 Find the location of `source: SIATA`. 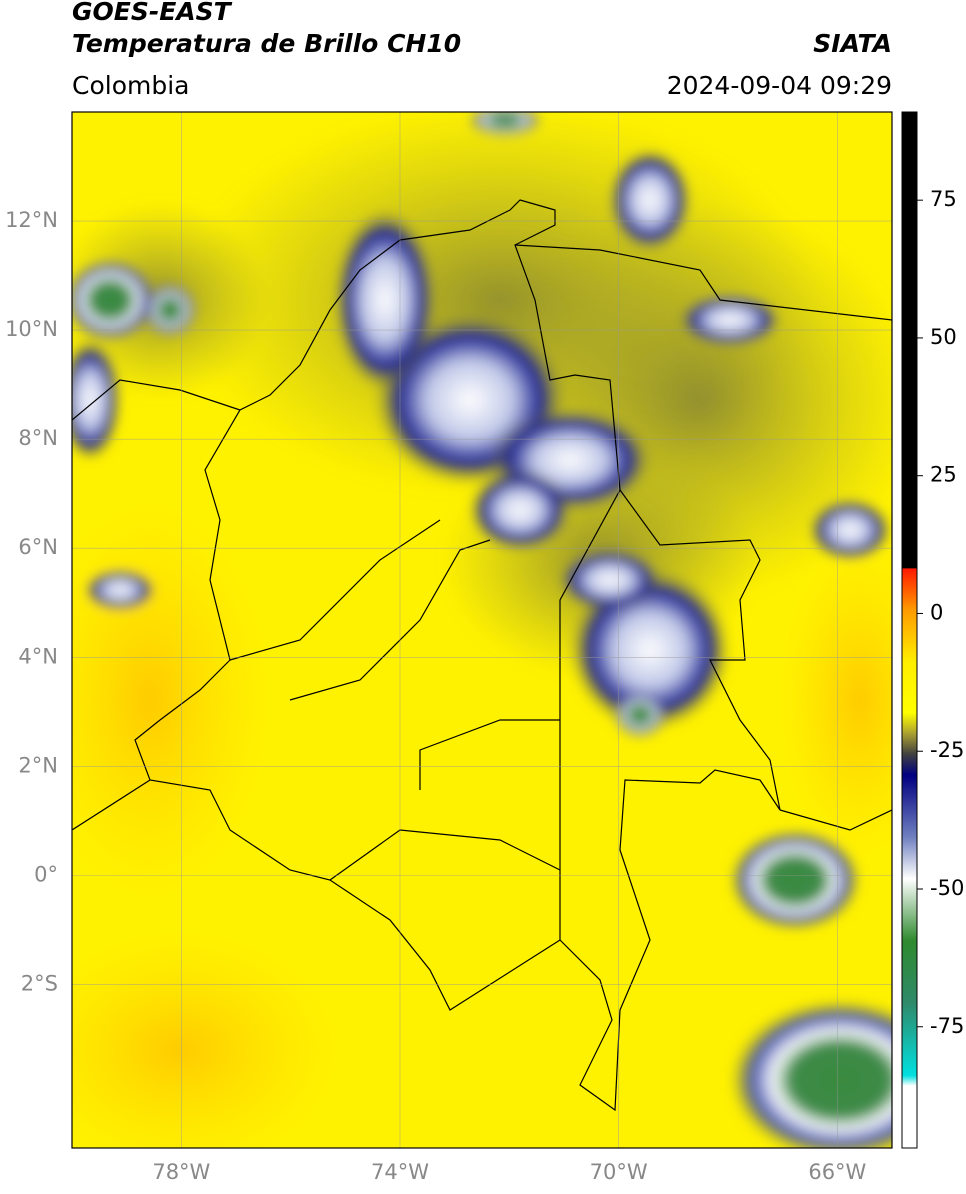

source: SIATA is located at coordinates (852, 43).